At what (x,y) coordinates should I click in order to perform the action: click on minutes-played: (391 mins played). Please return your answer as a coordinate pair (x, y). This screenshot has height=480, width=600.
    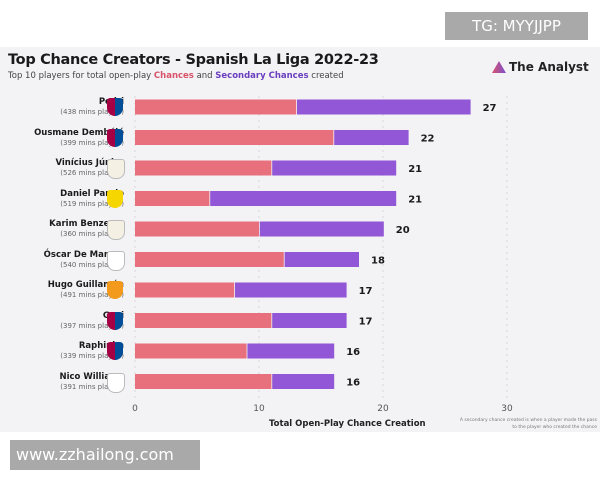
    Looking at the image, I should click on (92, 386).